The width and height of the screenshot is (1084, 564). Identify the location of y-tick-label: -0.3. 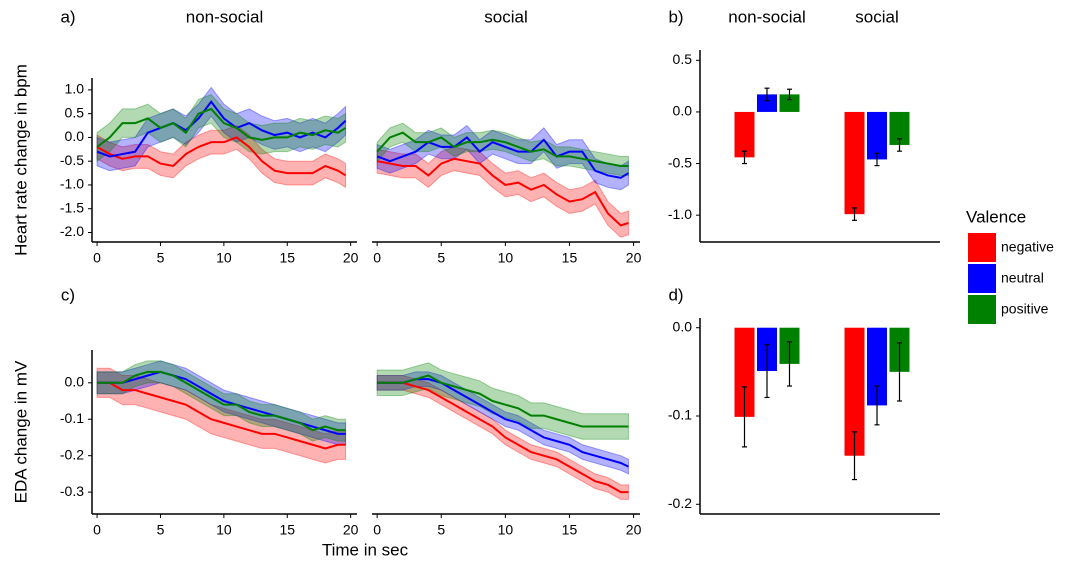
(72, 491).